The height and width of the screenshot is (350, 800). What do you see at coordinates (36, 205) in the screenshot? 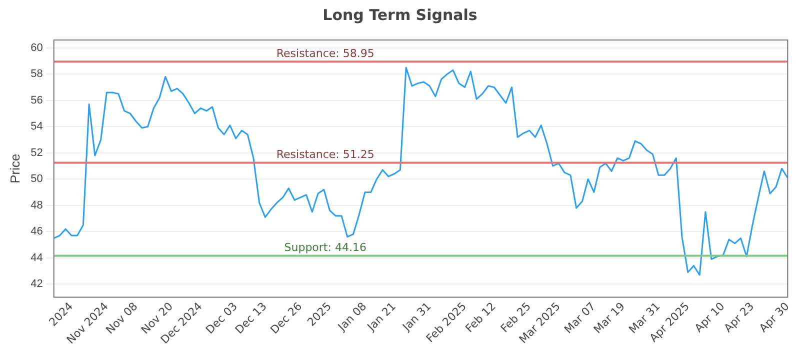
I see `y-tick-label: 48` at bounding box center [36, 205].